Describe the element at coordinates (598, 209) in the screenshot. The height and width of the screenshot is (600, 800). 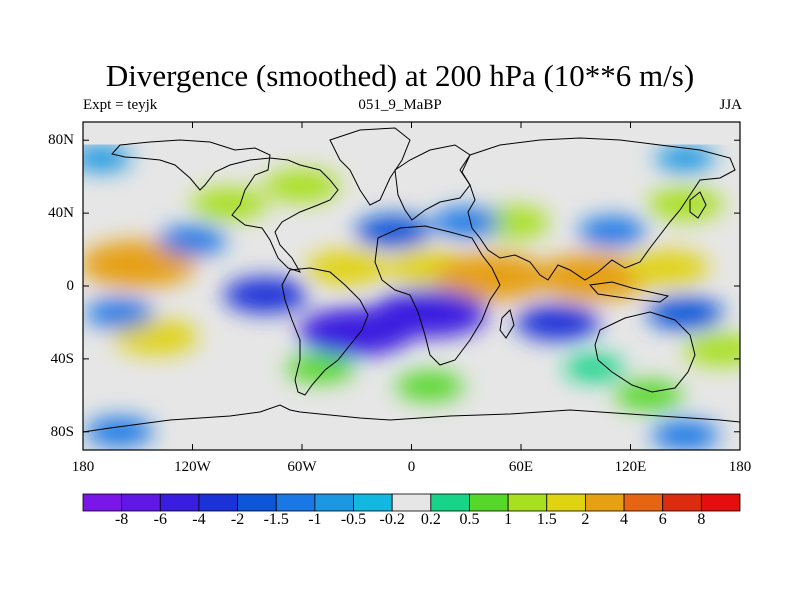
I see `asia-coast` at that location.